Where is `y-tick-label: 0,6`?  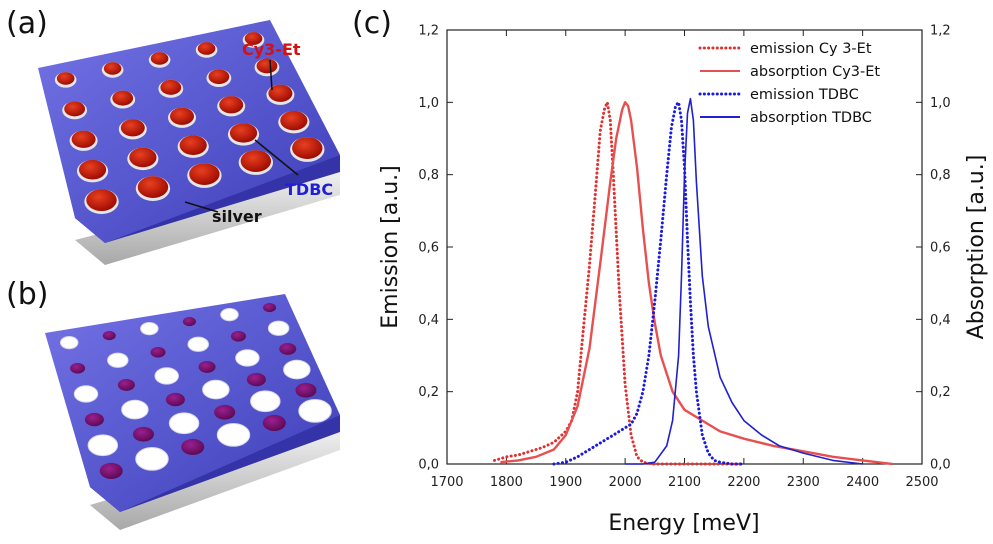
y-tick-label: 0,6 is located at coordinates (428, 248).